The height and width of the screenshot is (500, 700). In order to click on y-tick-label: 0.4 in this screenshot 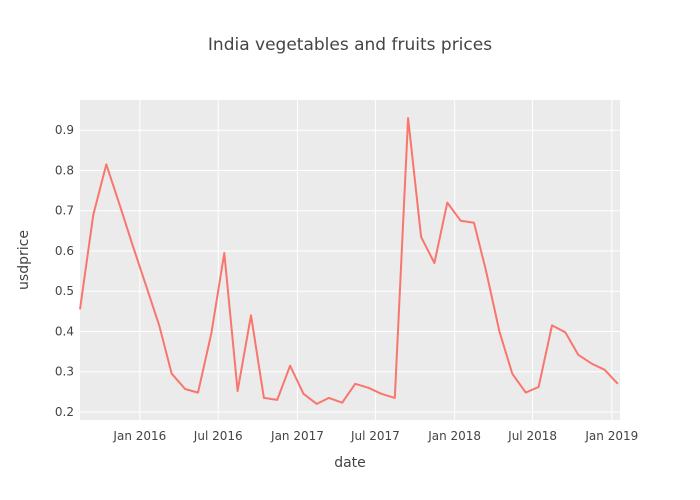, I will do `click(64, 331)`.